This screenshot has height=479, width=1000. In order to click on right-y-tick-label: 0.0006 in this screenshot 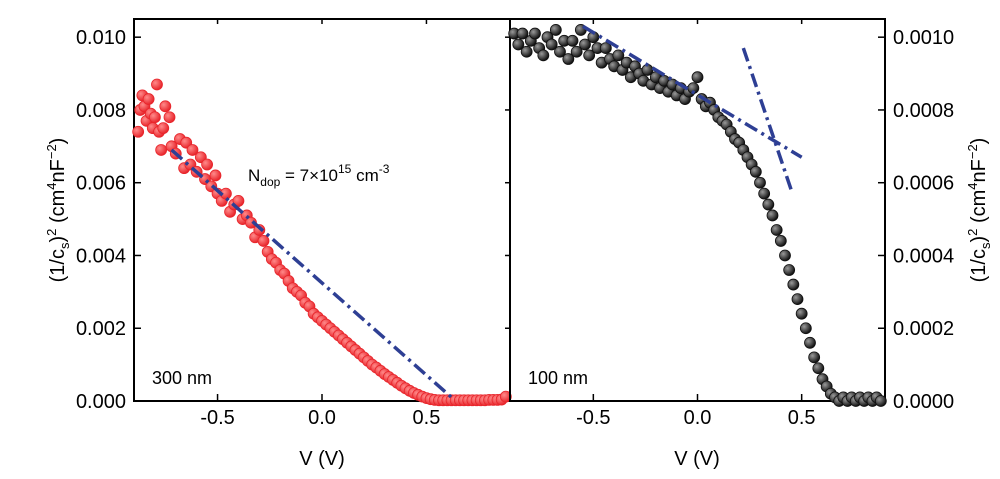, I will do `click(923, 184)`.